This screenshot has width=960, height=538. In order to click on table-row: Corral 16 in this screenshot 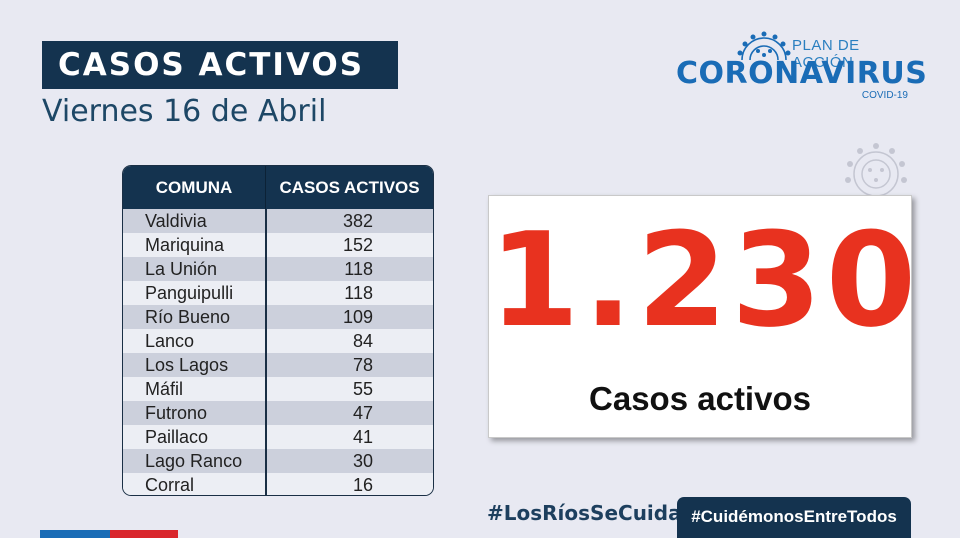, I will do `click(278, 484)`.